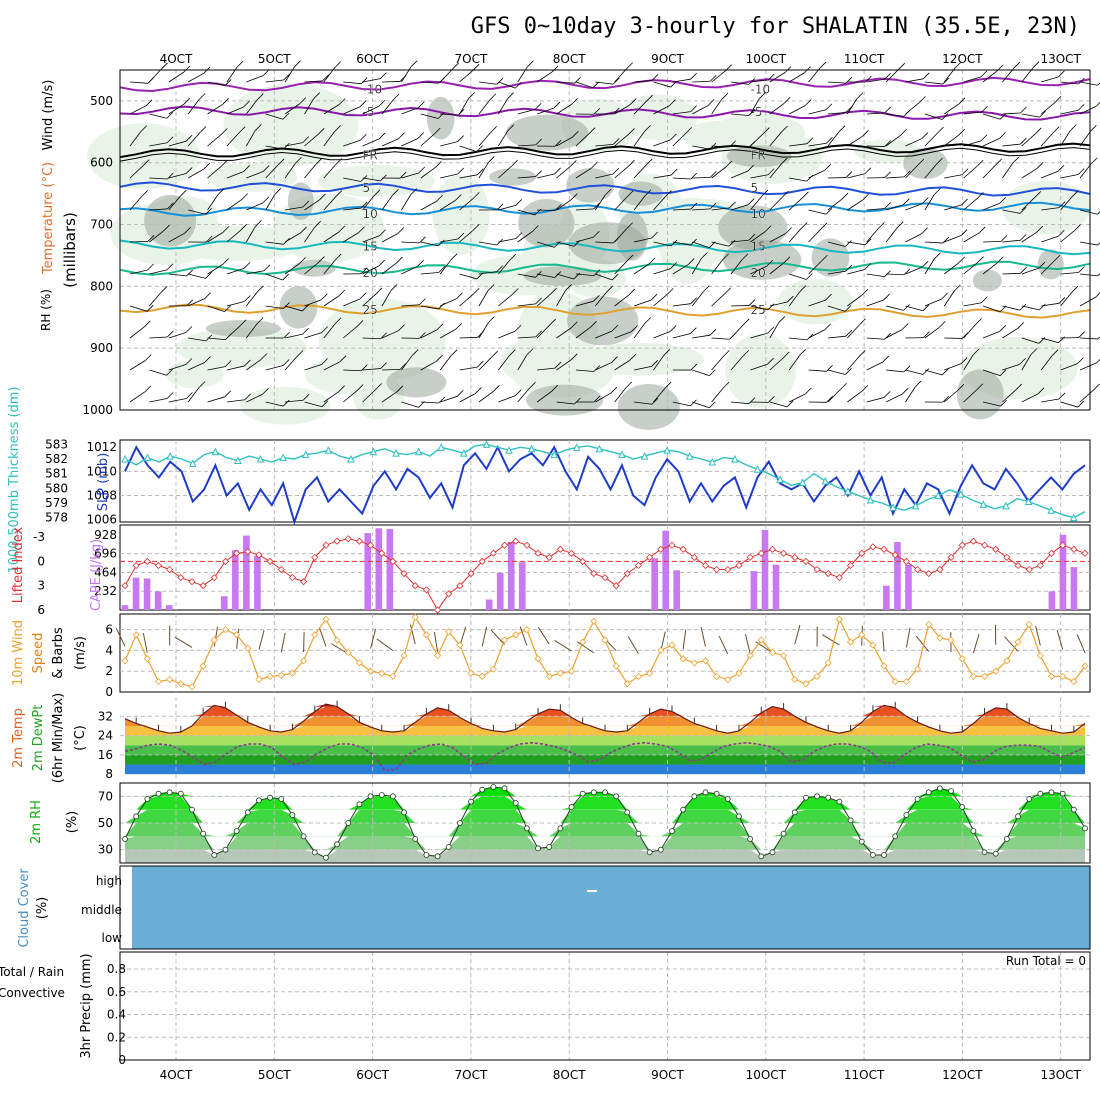 This screenshot has width=1100, height=1100. I want to click on slp-tick-label: 1010, so click(101, 471).